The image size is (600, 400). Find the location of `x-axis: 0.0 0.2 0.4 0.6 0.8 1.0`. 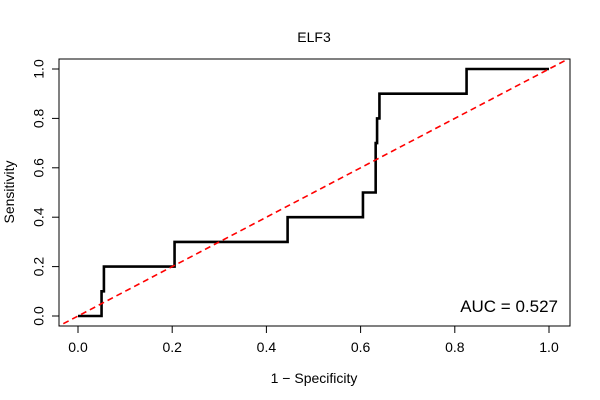

x-axis: 0.0 0.2 0.4 0.6 0.8 1.0 is located at coordinates (313, 340).